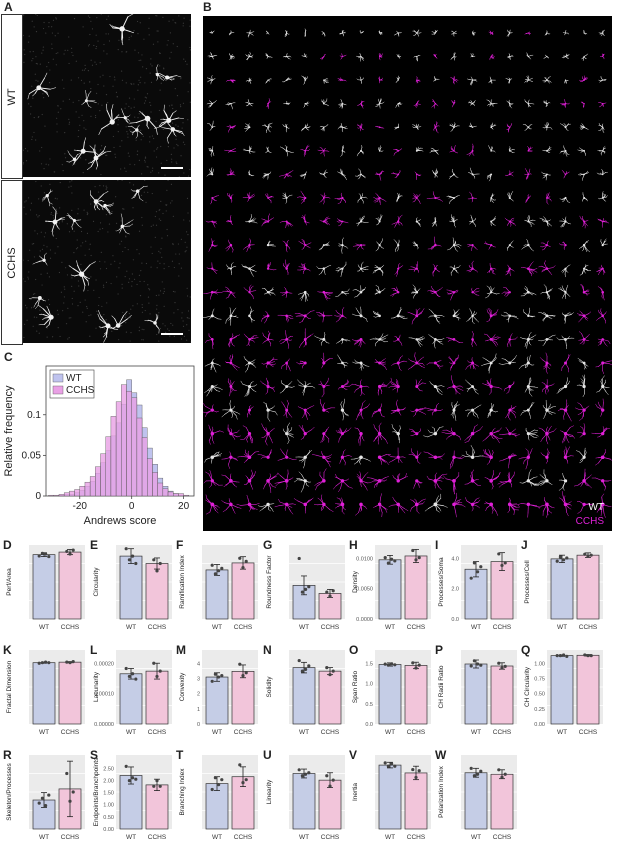 The width and height of the screenshot is (617, 855). Describe the element at coordinates (12, 96) in the screenshot. I see `wt-row-label: WT` at that location.